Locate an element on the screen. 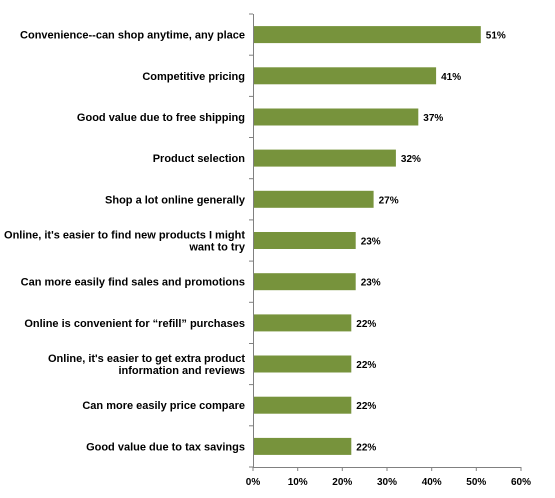 The image size is (555, 498). category-label: Good value due to tax savings is located at coordinates (165, 447).